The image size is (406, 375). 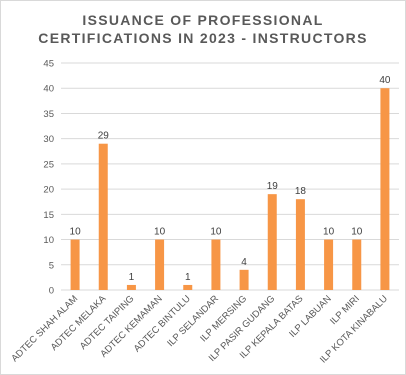 I want to click on y-tick-label: 15, so click(x=48, y=215).